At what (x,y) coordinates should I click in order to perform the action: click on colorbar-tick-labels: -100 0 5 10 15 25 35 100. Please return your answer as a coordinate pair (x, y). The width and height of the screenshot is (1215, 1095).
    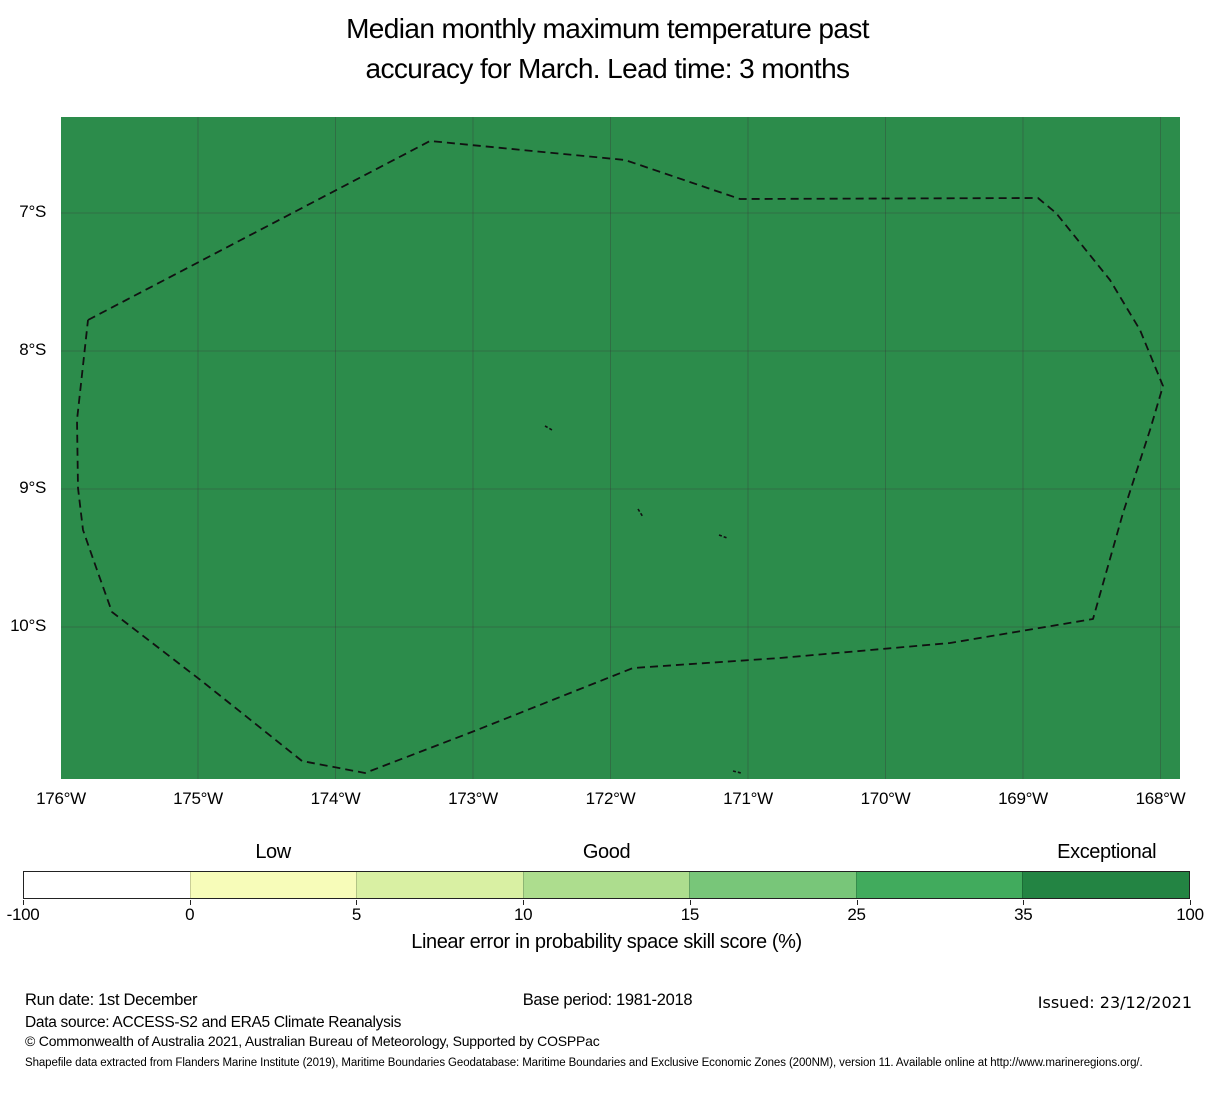
    Looking at the image, I should click on (605, 916).